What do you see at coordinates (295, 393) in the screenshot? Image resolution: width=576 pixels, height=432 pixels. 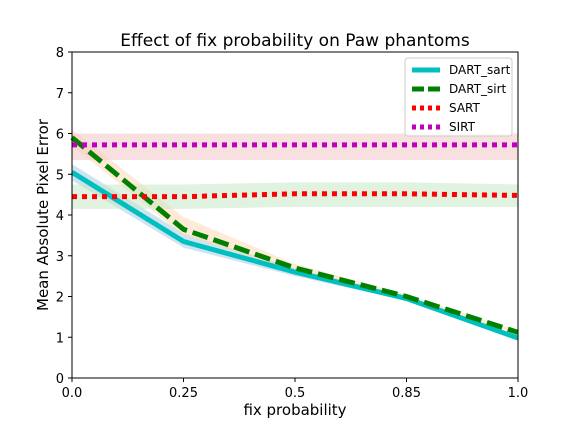 I see `x-tick-label: 0.5` at bounding box center [295, 393].